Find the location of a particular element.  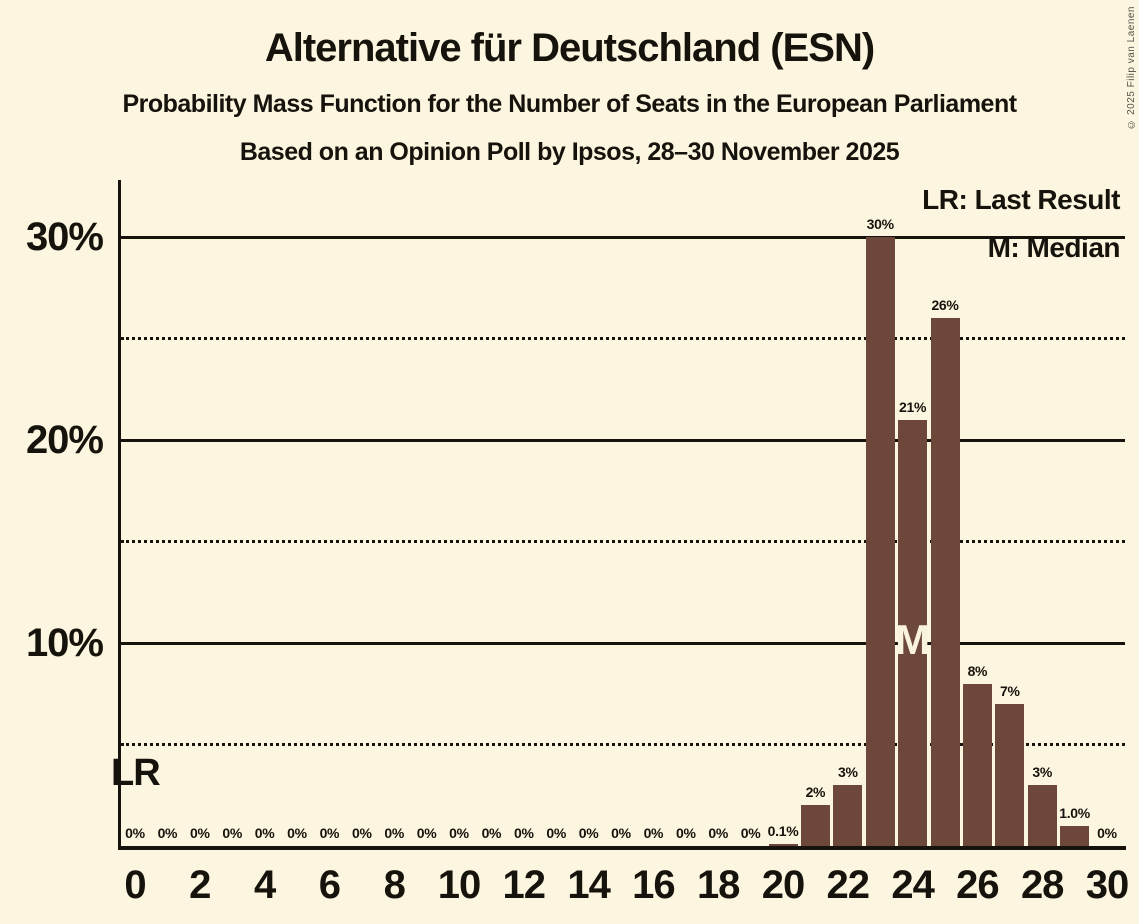

x-tick-label-16: 16 is located at coordinates (653, 885).